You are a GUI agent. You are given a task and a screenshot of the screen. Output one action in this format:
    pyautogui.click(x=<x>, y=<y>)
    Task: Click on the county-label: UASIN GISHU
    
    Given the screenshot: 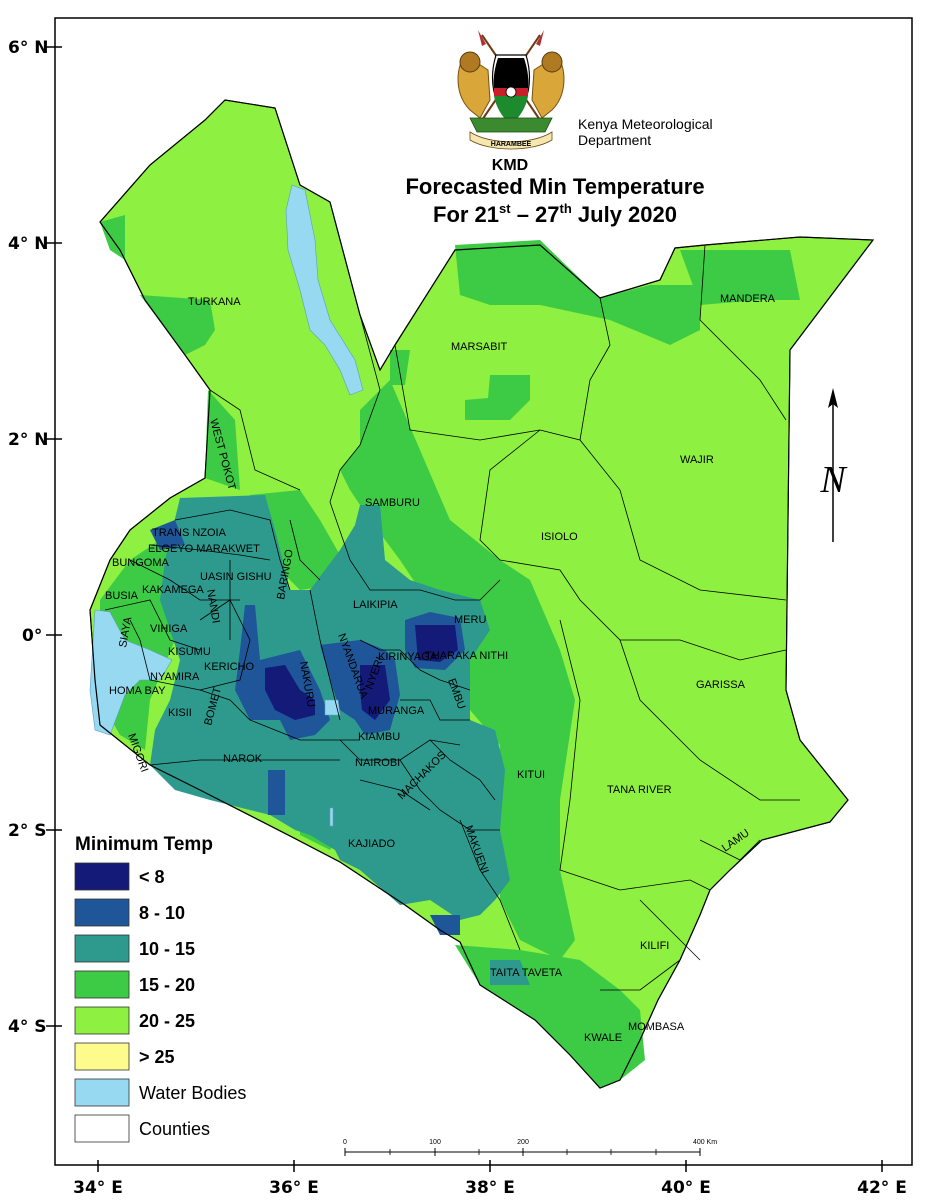 What is the action you would take?
    pyautogui.click(x=236, y=577)
    